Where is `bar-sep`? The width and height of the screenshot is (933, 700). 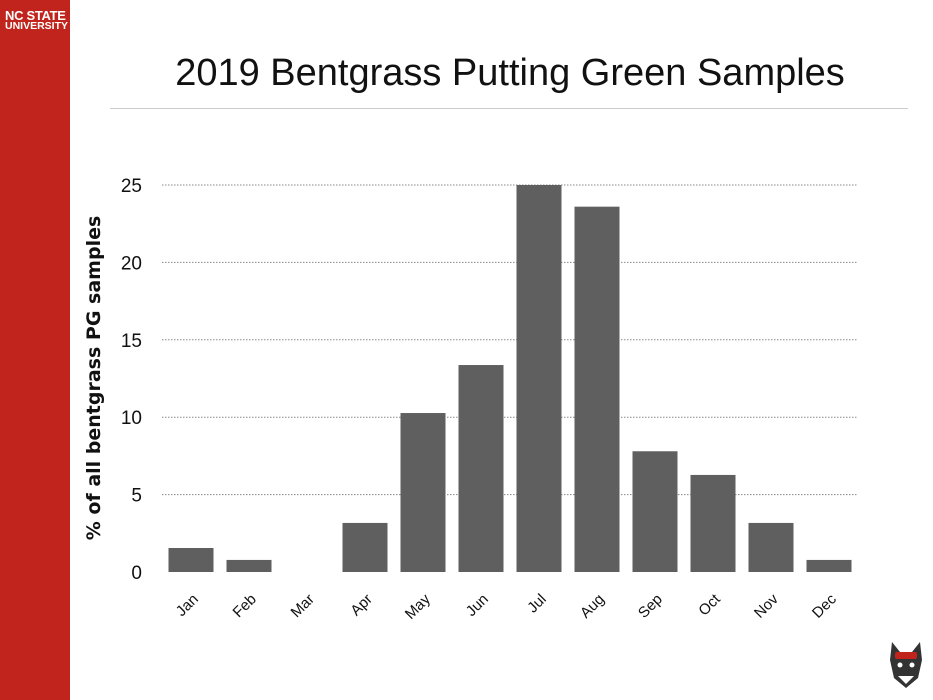 bar-sep is located at coordinates (655, 511).